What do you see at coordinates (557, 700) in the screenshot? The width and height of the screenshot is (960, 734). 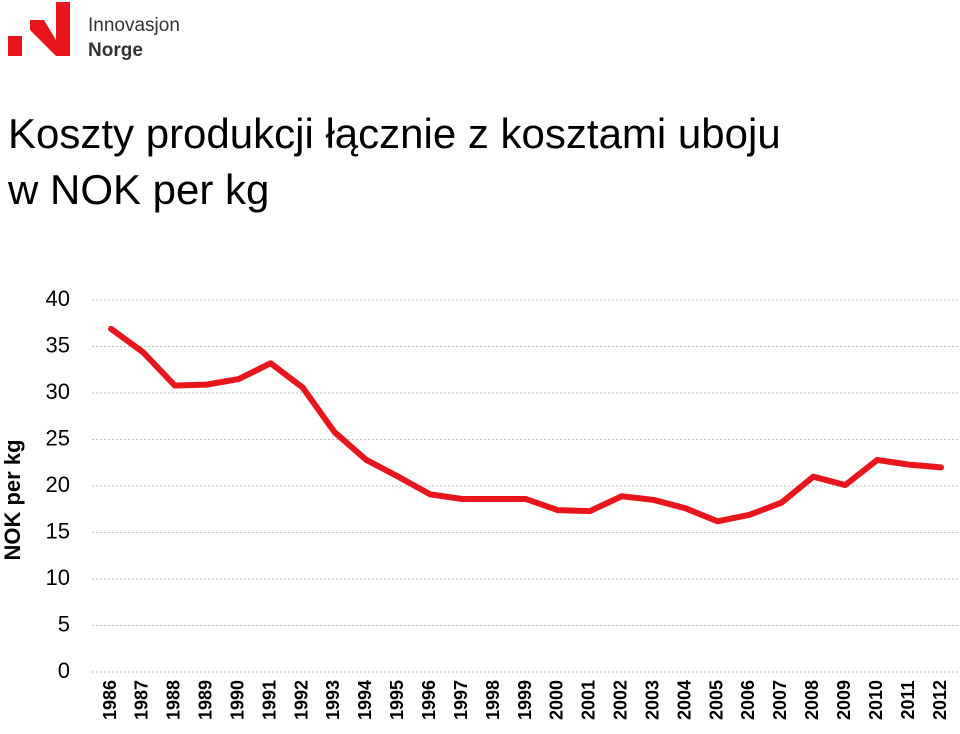 I see `x-tick-label: 2000` at bounding box center [557, 700].